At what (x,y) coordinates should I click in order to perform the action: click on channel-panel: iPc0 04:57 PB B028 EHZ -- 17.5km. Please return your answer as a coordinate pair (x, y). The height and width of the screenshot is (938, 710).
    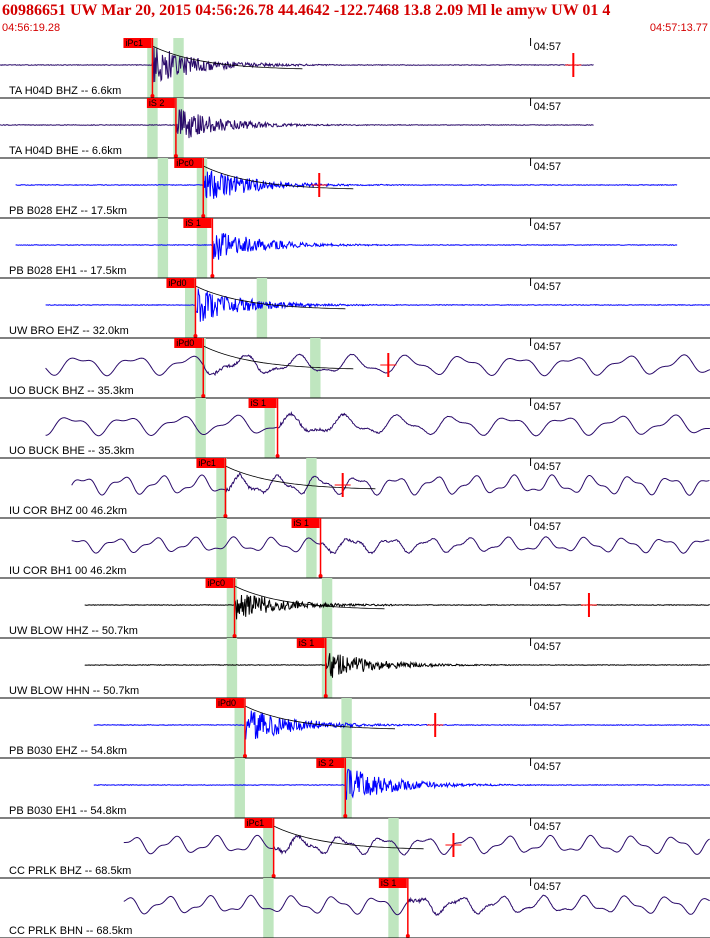
    Looking at the image, I should click on (355, 188).